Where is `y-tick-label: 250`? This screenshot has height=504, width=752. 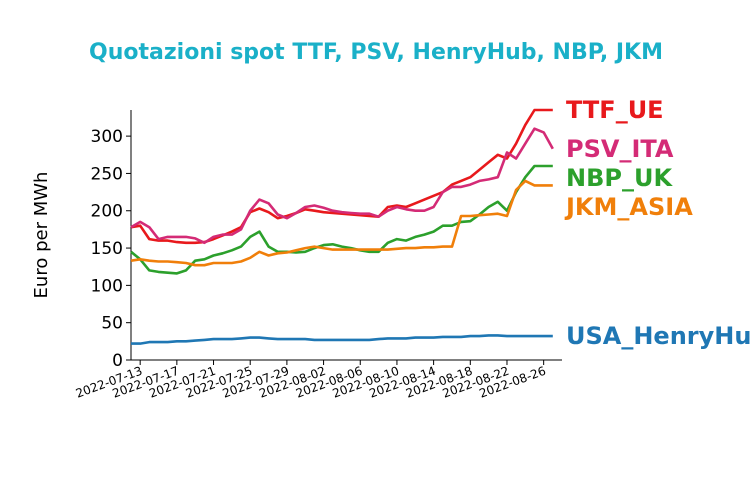 y-tick-label: 250 is located at coordinates (107, 174).